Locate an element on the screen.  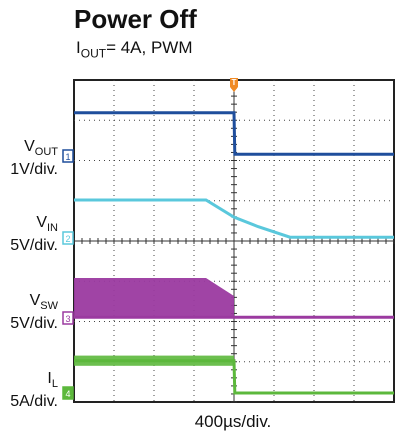
trigger-marker-arrow is located at coordinates (234, 89).